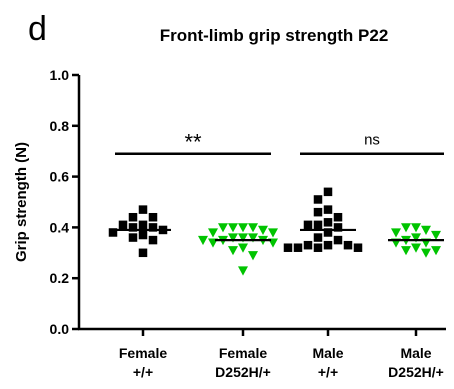 The height and width of the screenshot is (389, 454). I want to click on y-tick-label: 0.8, so click(60, 126).